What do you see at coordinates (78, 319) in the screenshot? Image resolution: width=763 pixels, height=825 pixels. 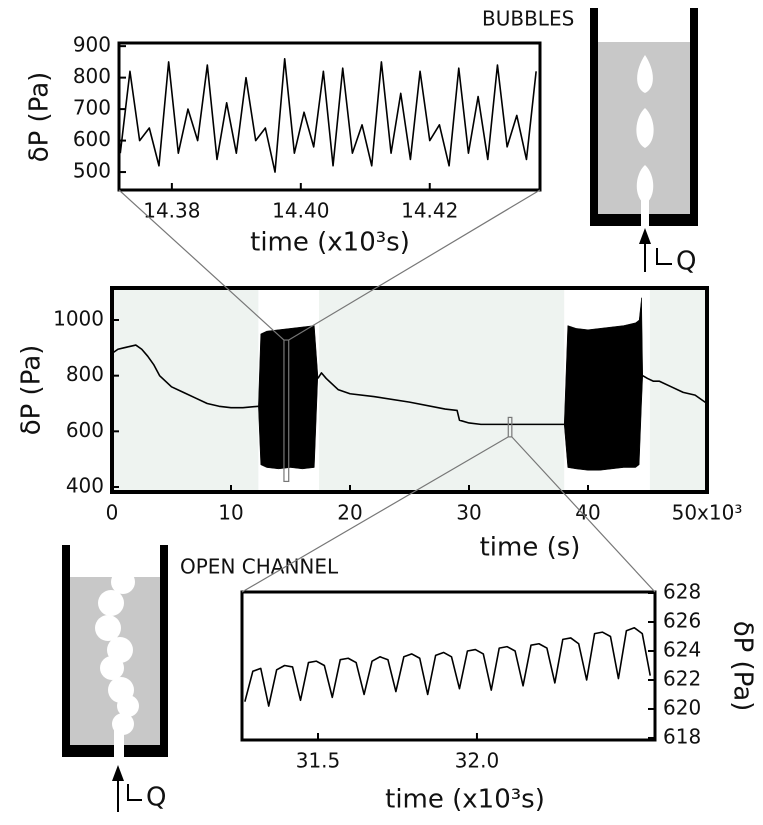 I see `y-tick-label: 1000` at bounding box center [78, 319].